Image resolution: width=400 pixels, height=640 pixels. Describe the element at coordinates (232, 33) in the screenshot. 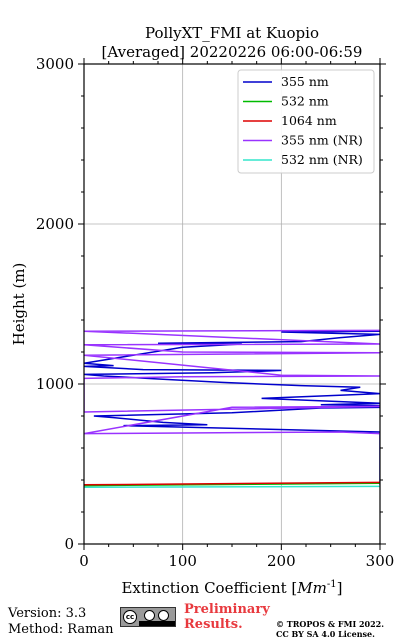

I see `chart-title: PollyXT_FMI at Kuopio` at that location.